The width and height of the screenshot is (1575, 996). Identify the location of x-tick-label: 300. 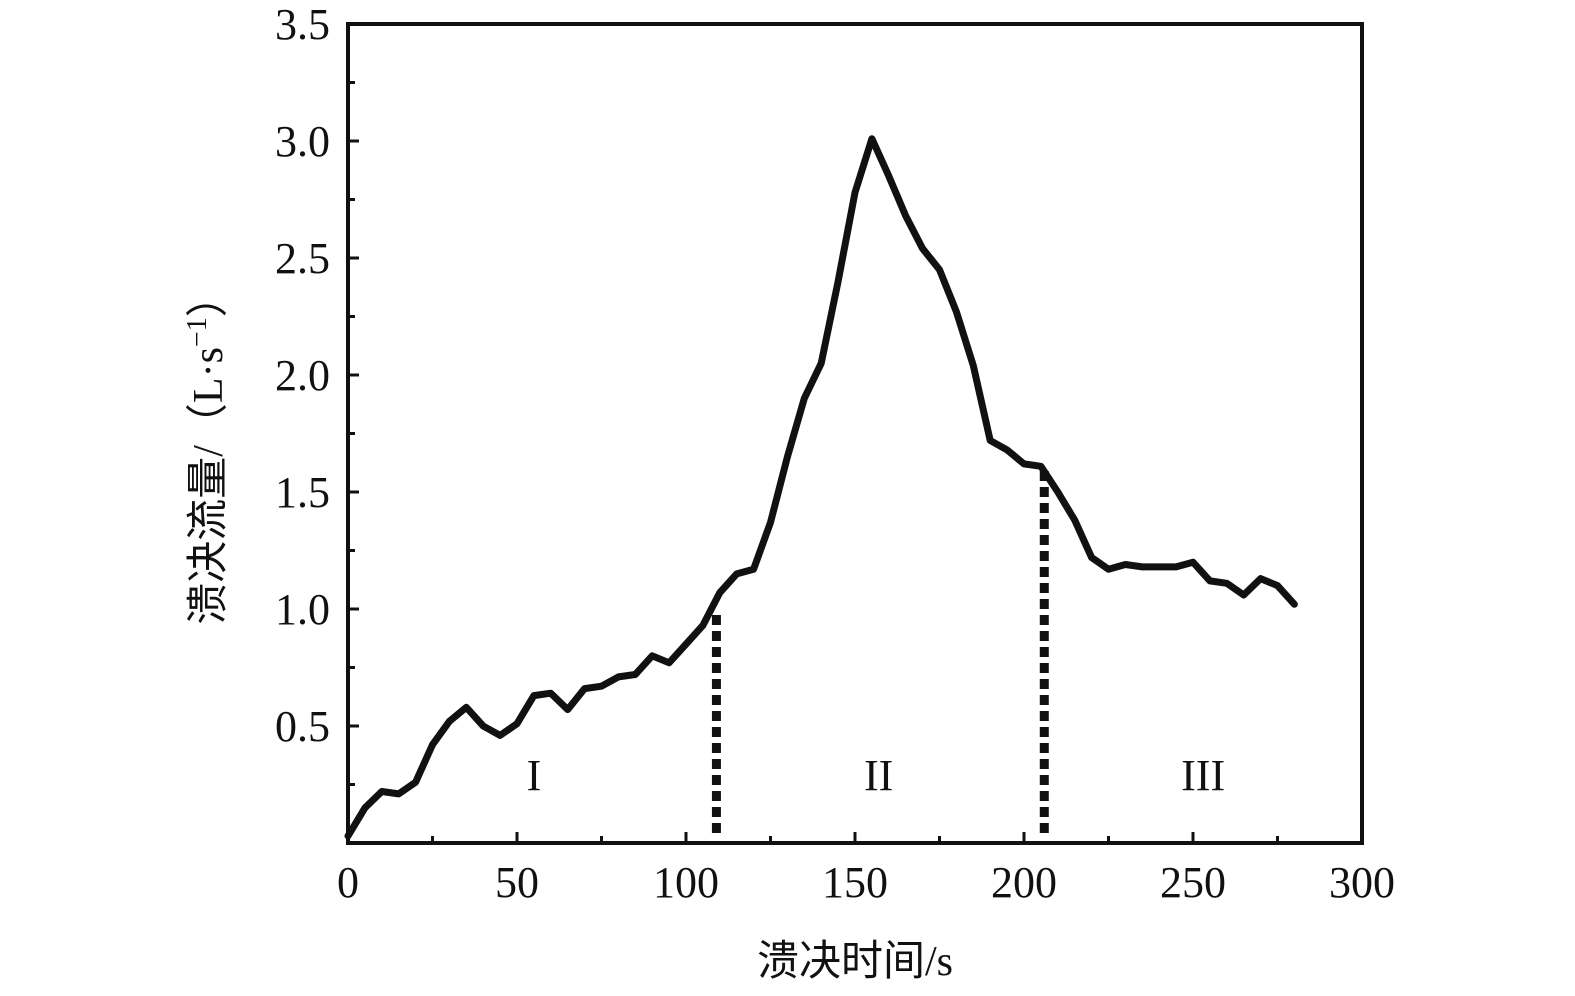
(1362, 882).